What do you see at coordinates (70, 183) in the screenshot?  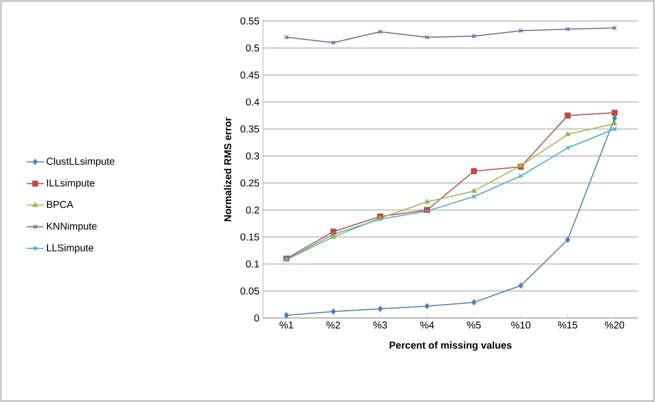 I see `legend-label: ILLsimpute` at bounding box center [70, 183].